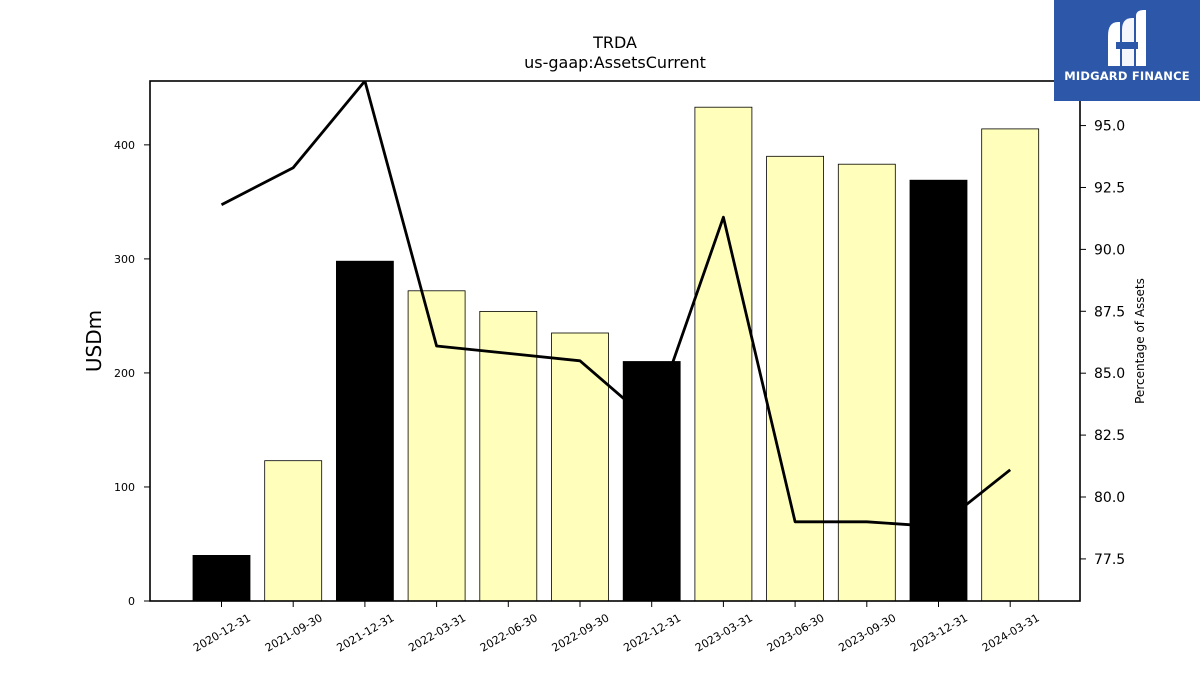  I want to click on y2-tick-label: 92.5, so click(1109, 188).